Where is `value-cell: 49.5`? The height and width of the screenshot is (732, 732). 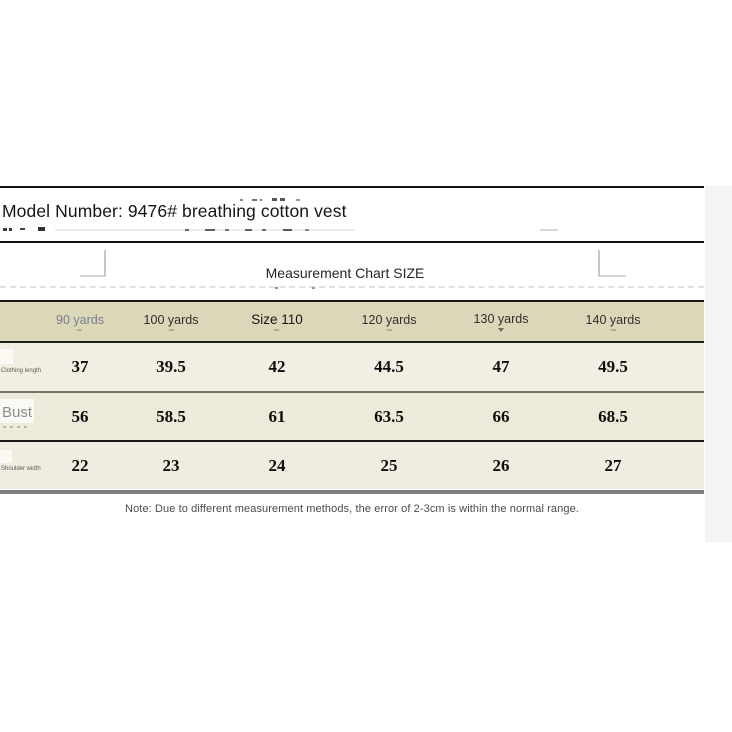 value-cell: 49.5 is located at coordinates (613, 366).